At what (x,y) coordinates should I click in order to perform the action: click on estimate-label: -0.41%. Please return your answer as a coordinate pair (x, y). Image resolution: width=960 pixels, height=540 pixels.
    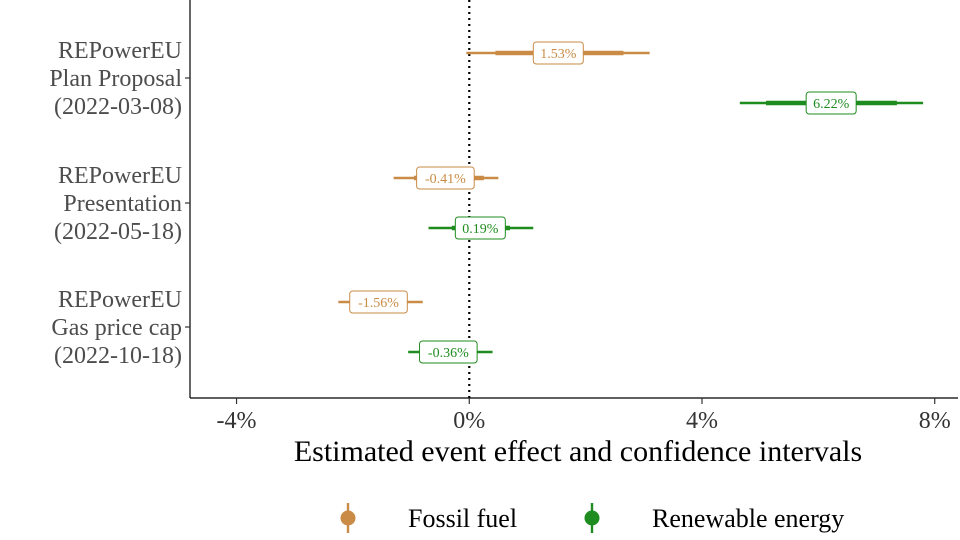
    Looking at the image, I should click on (445, 179).